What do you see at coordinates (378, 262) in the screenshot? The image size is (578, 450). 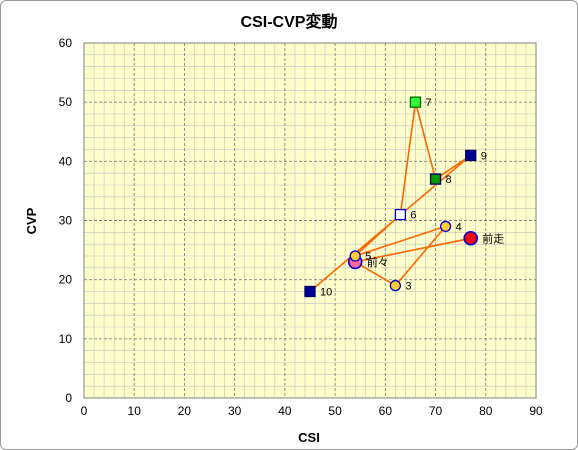 I see `data-label-前々: 前々` at bounding box center [378, 262].